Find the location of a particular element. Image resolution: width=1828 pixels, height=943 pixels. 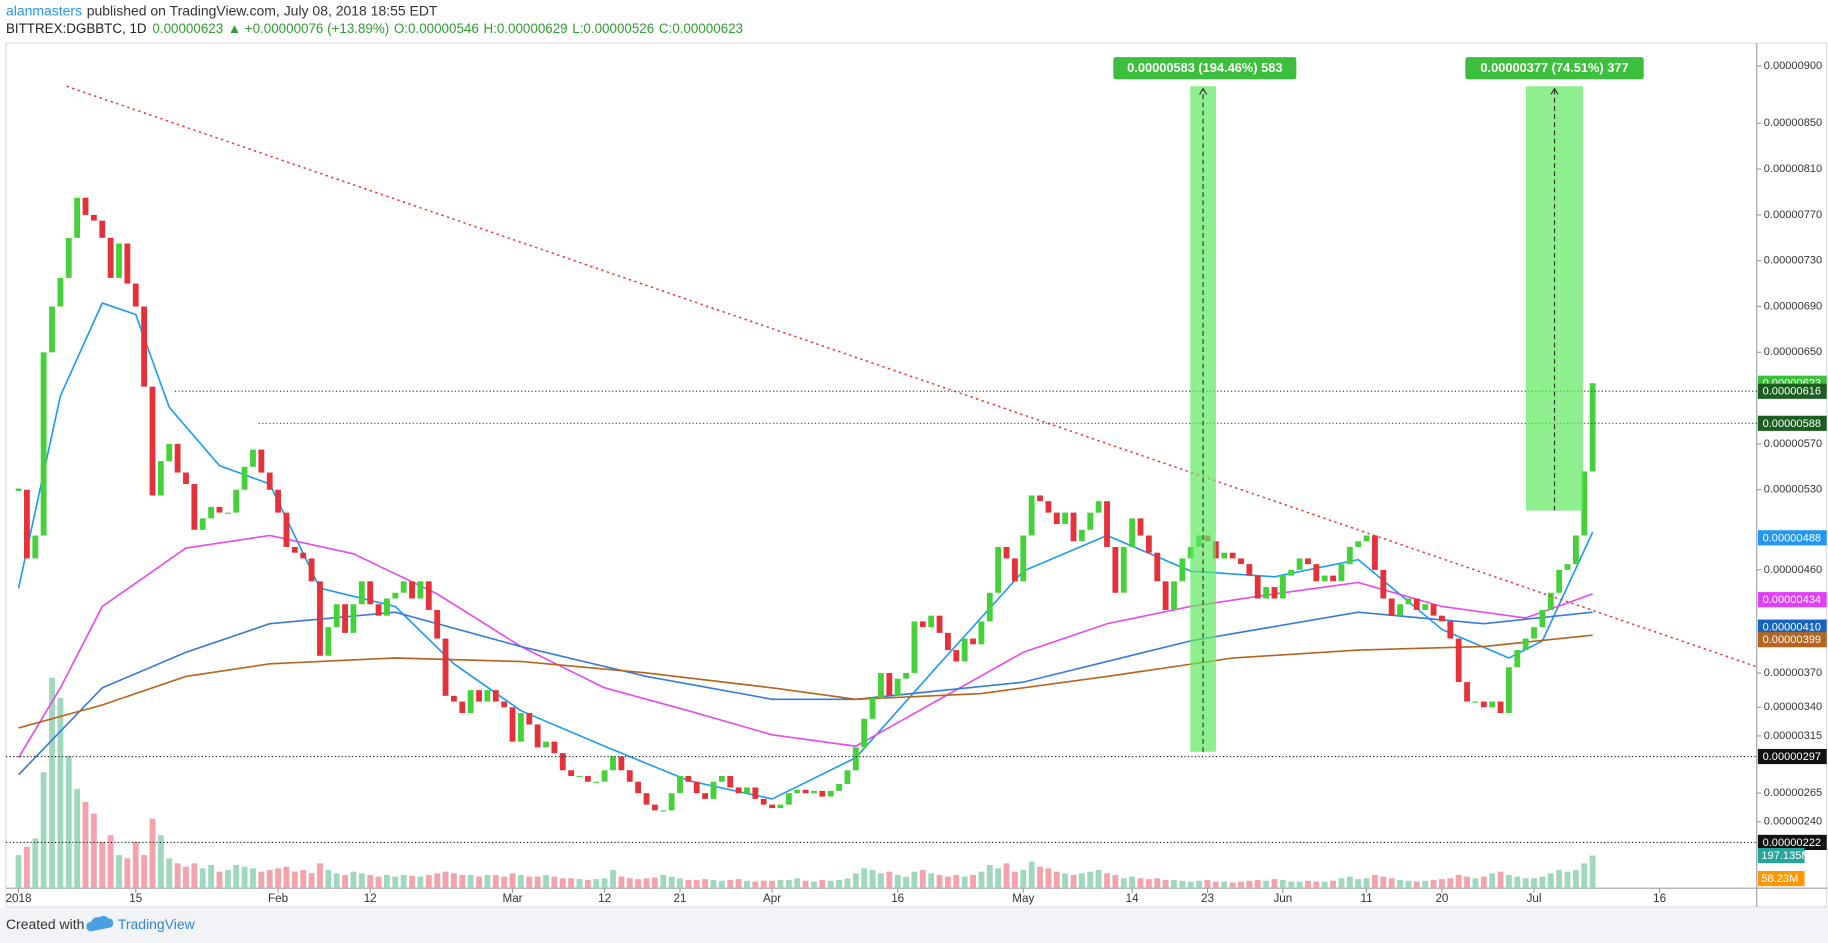

price-badge is located at coordinates (1792, 538).